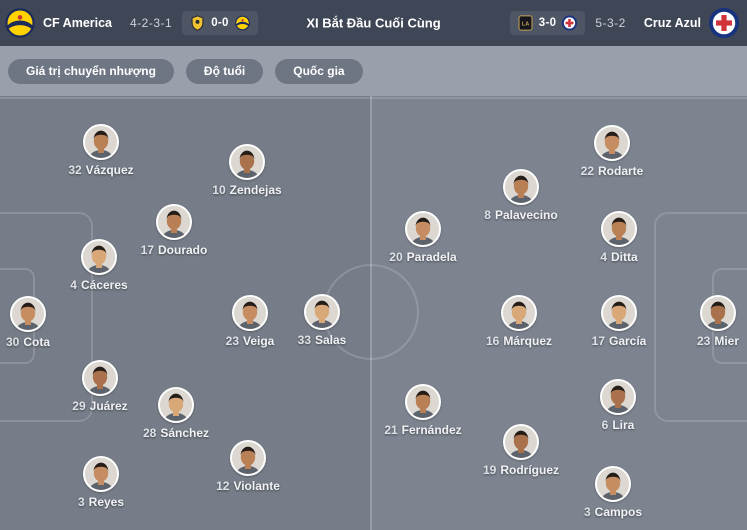 Image resolution: width=747 pixels, height=530 pixels. I want to click on player-number: 21, so click(391, 430).